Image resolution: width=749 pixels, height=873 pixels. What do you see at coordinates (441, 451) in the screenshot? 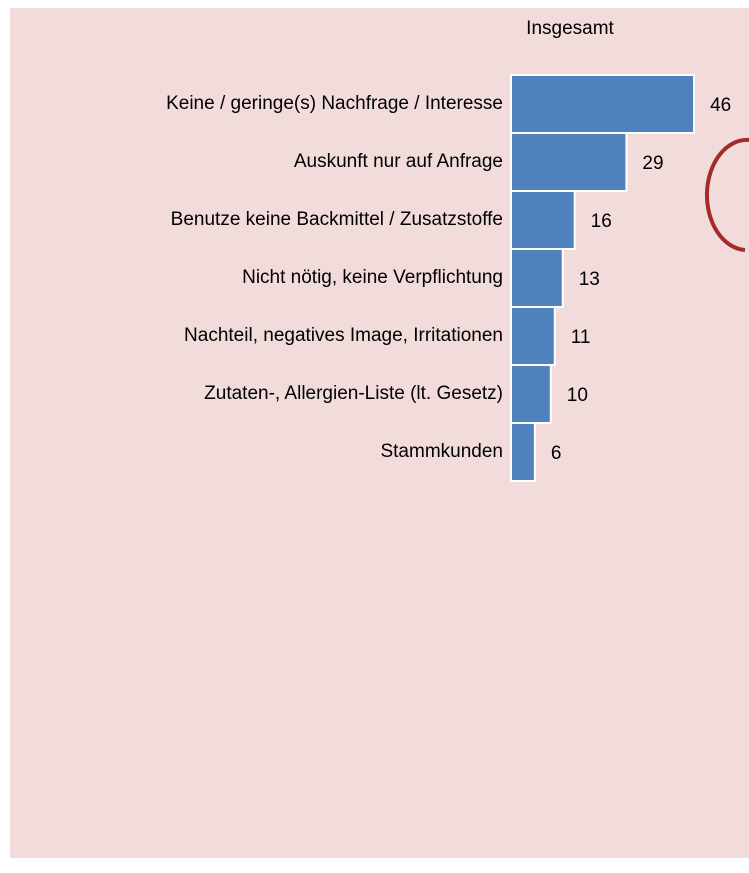
I see `category-label: Stammkunden` at bounding box center [441, 451].